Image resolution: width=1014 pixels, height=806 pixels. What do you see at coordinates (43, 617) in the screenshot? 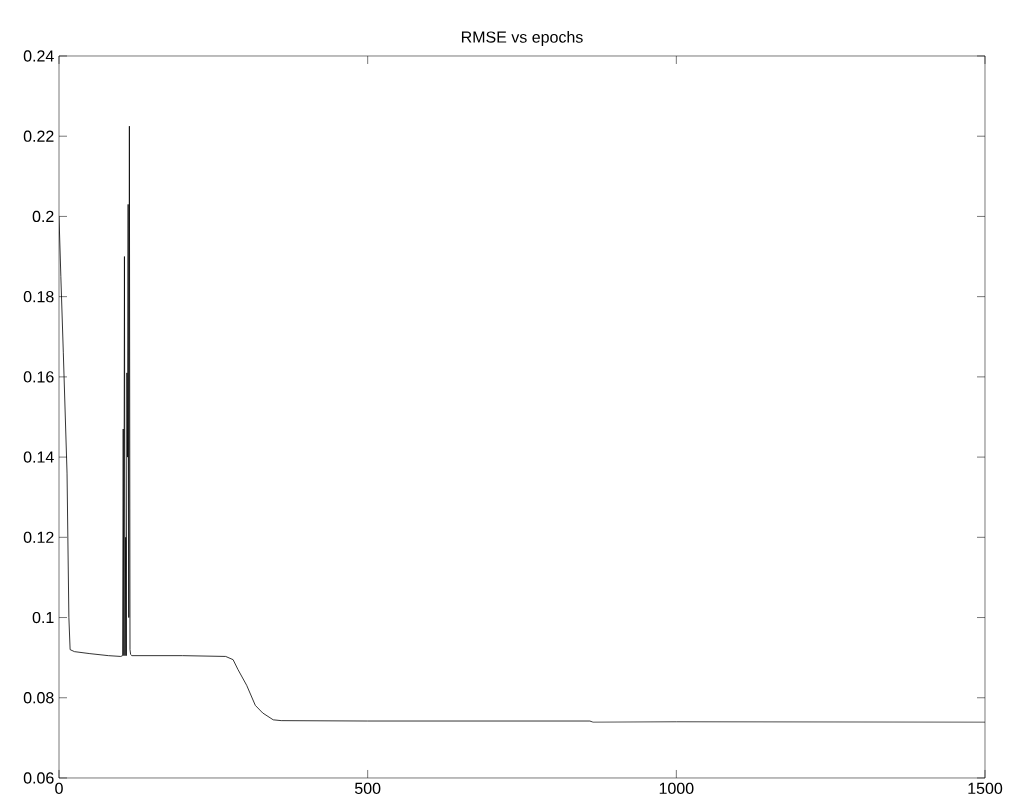
I see `y-tick-label: 0.1` at bounding box center [43, 617].